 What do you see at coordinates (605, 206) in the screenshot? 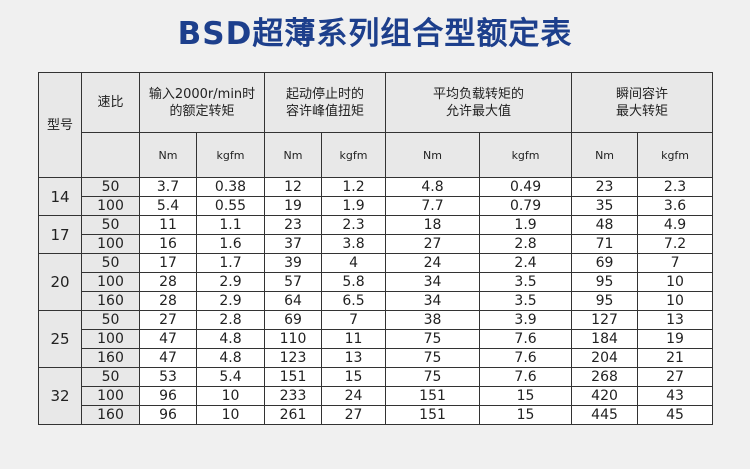
I see `value-cell: 35` at bounding box center [605, 206].